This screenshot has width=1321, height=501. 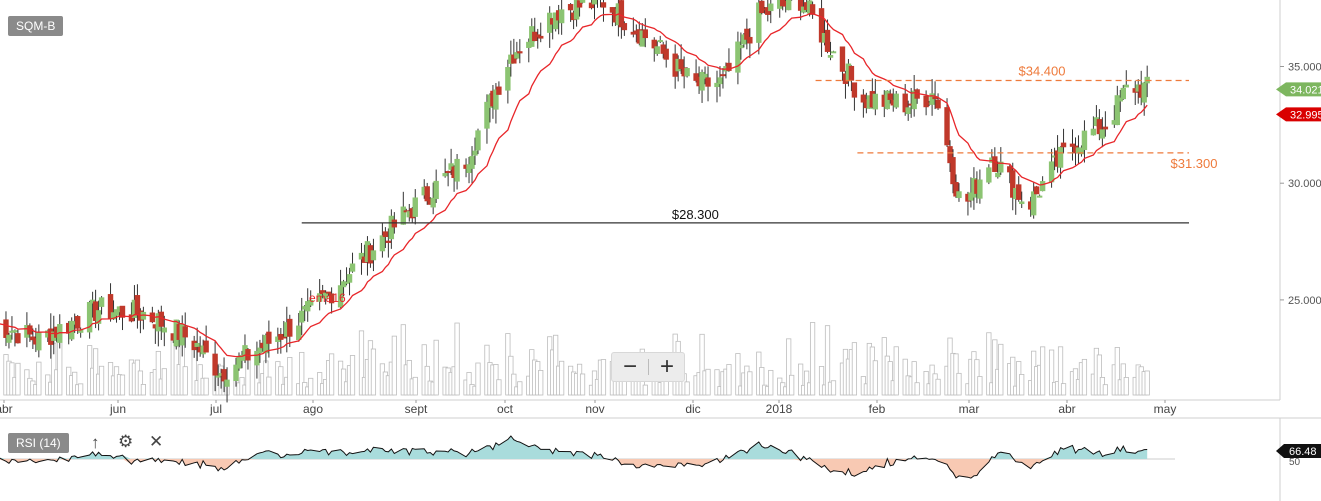 What do you see at coordinates (969, 409) in the screenshot?
I see `x-tick-label: mar` at bounding box center [969, 409].